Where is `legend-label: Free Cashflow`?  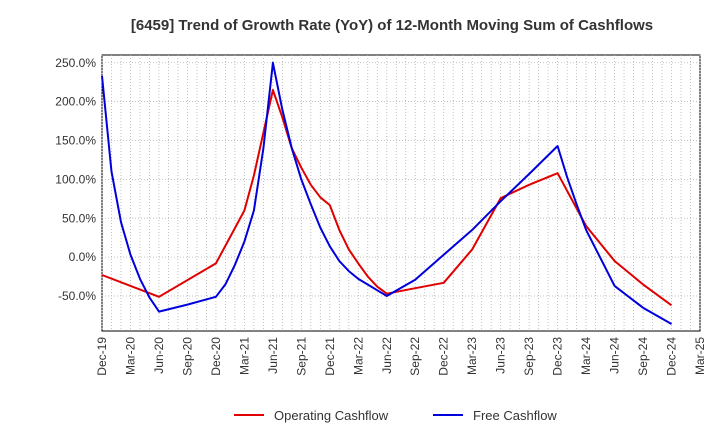 legend-label: Free Cashflow is located at coordinates (515, 415).